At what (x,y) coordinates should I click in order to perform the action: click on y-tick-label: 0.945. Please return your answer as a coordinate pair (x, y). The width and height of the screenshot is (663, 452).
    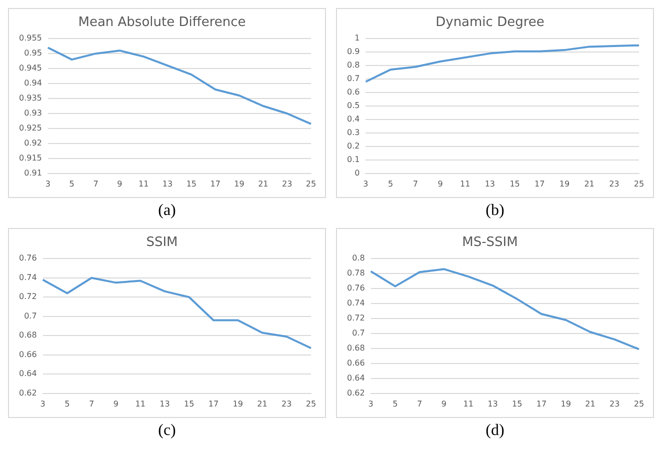
    Looking at the image, I should click on (30, 68).